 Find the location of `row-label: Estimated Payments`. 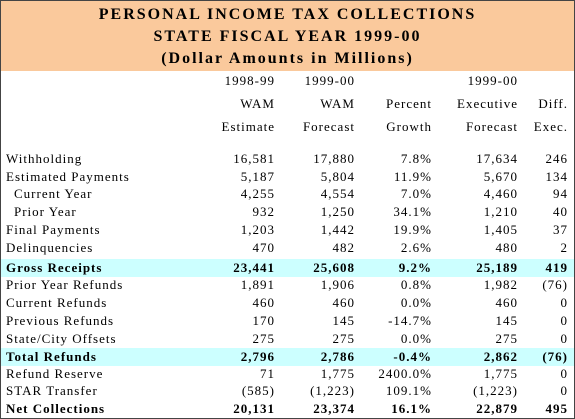

row-label: Estimated Payments is located at coordinates (68, 176).